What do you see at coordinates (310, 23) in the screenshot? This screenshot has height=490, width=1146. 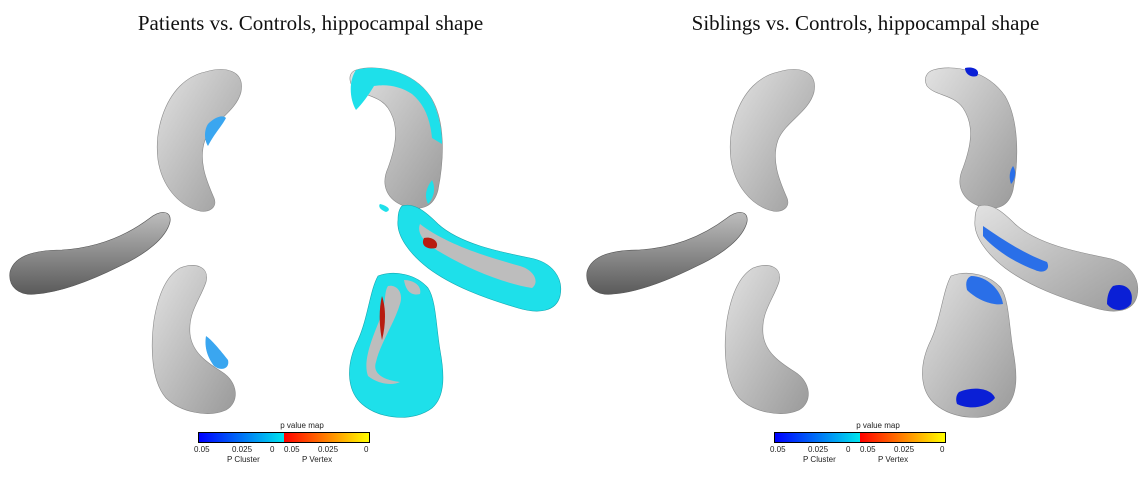 I see `panel-title: Patients vs. Controls, hippocampal shape` at bounding box center [310, 23].